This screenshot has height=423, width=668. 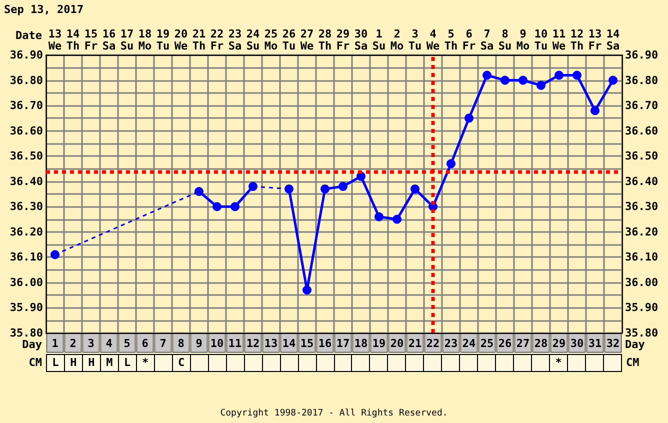 I want to click on y-tick-label: 35.80, so click(x=26, y=333).